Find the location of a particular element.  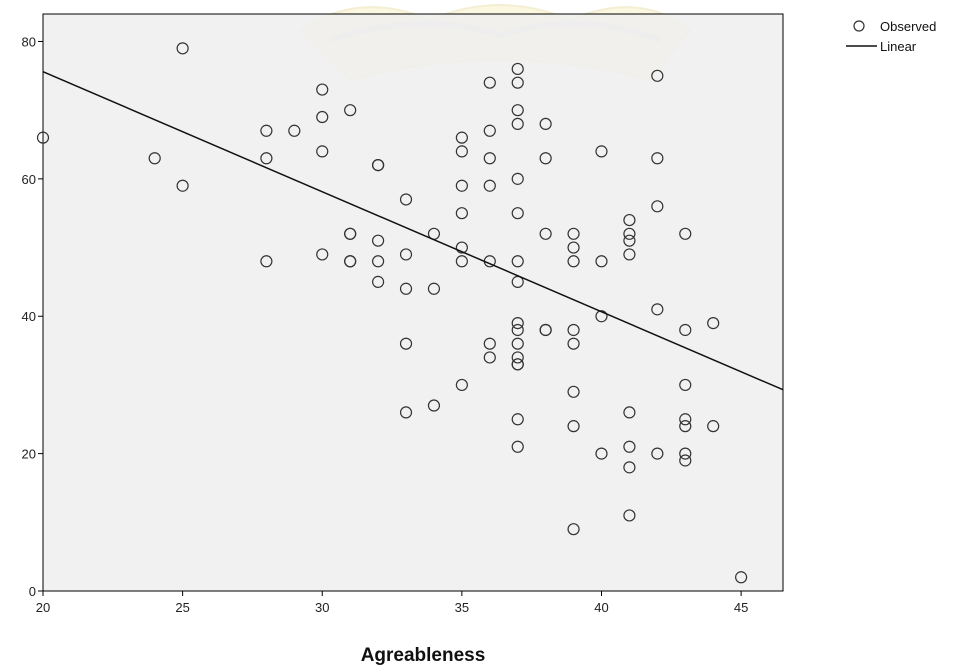

y-tick-label: 80 is located at coordinates (29, 41).